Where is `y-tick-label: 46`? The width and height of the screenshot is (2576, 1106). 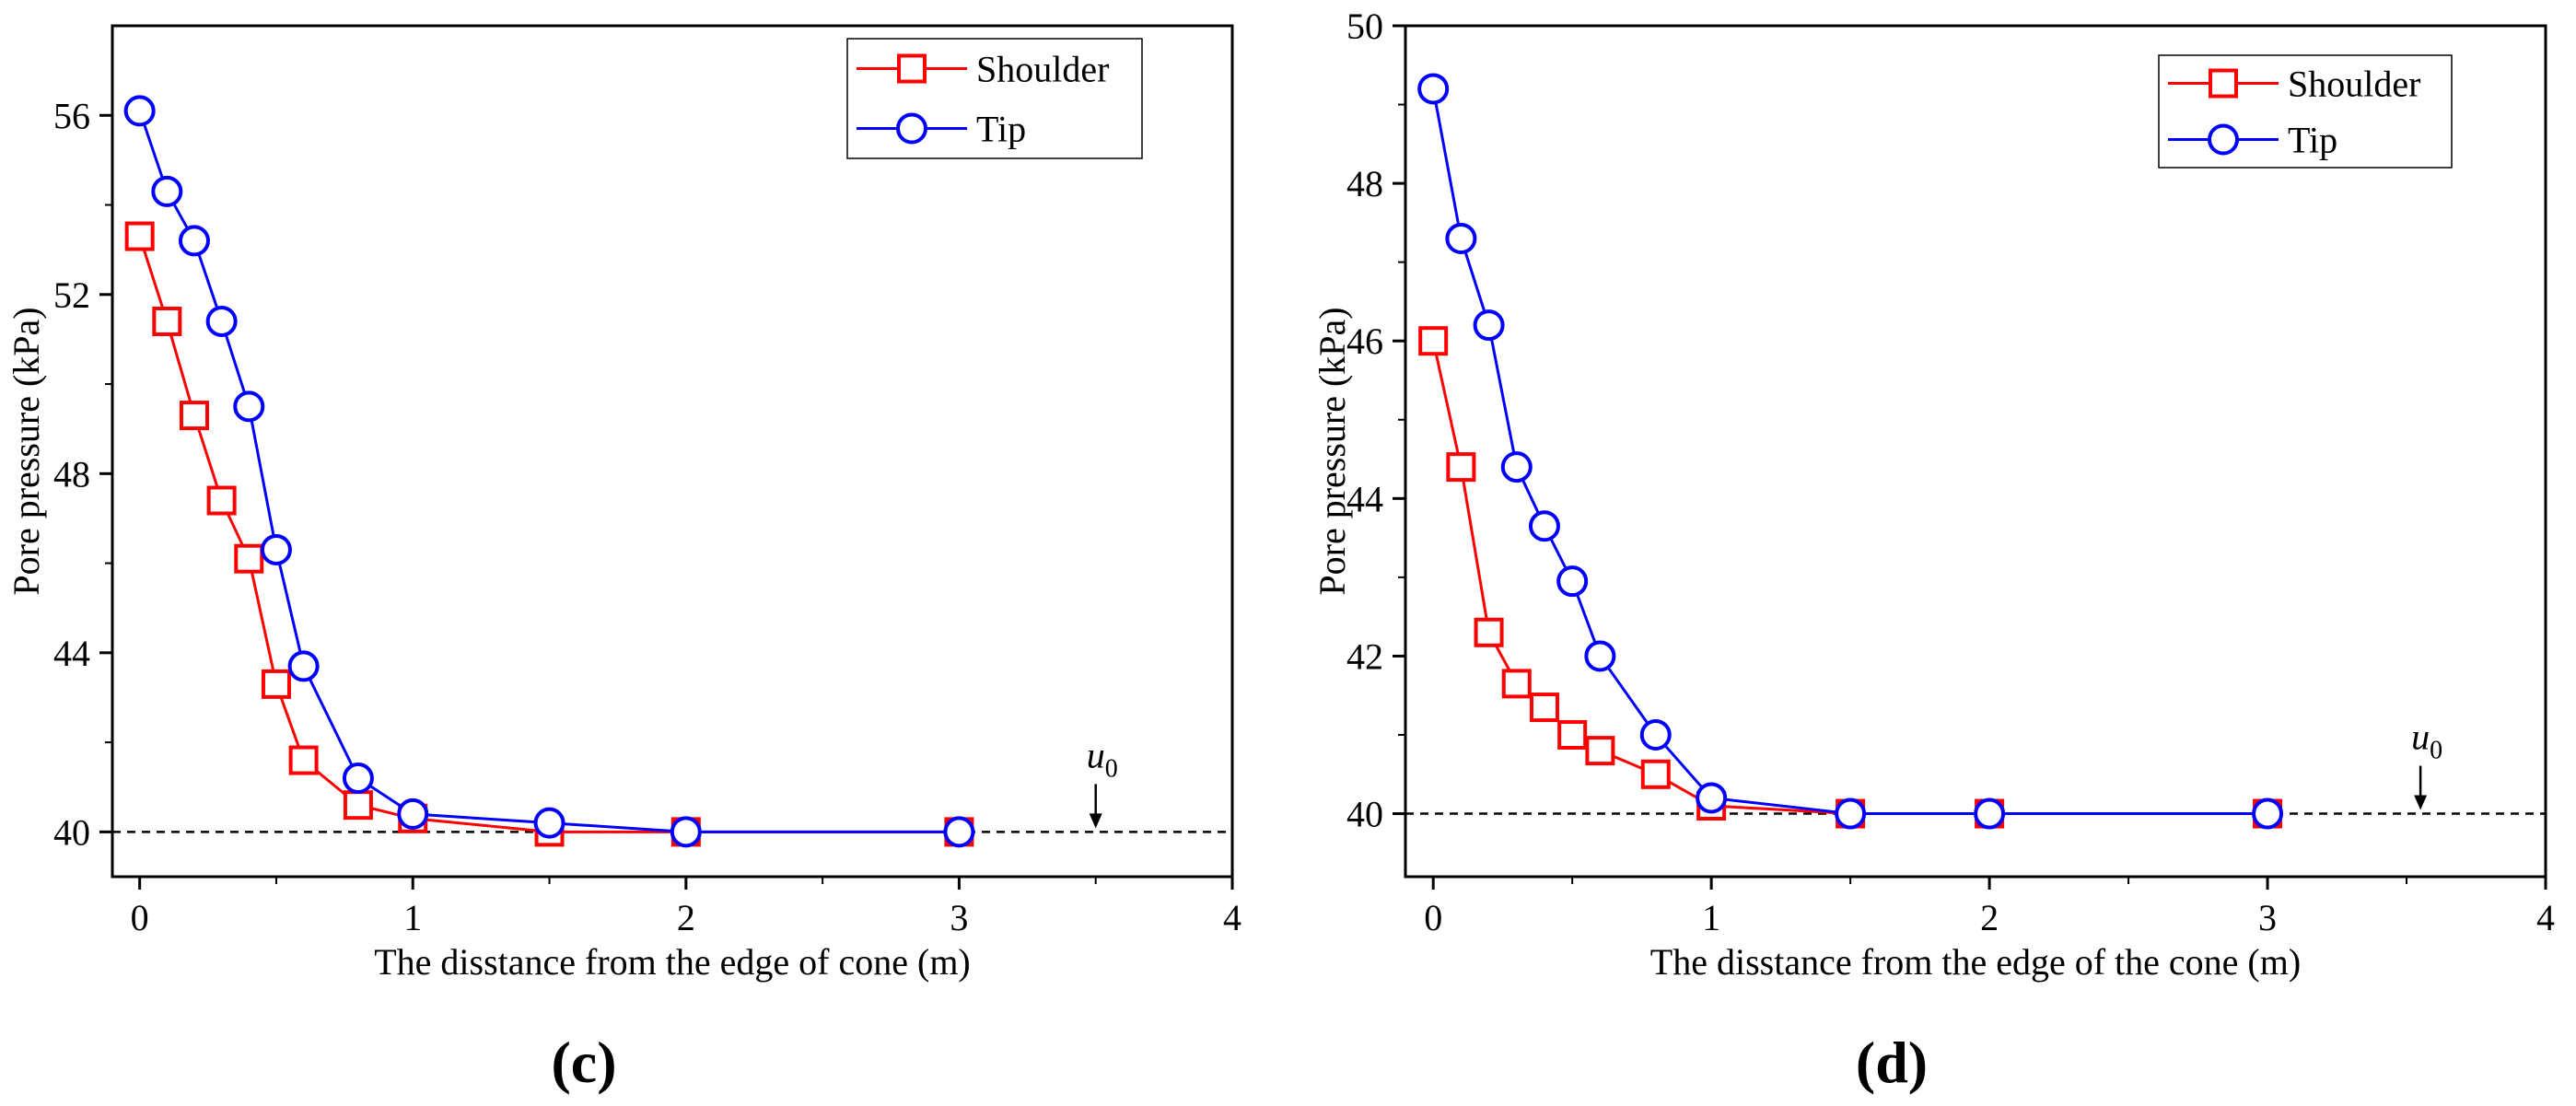 y-tick-label: 46 is located at coordinates (1364, 341).